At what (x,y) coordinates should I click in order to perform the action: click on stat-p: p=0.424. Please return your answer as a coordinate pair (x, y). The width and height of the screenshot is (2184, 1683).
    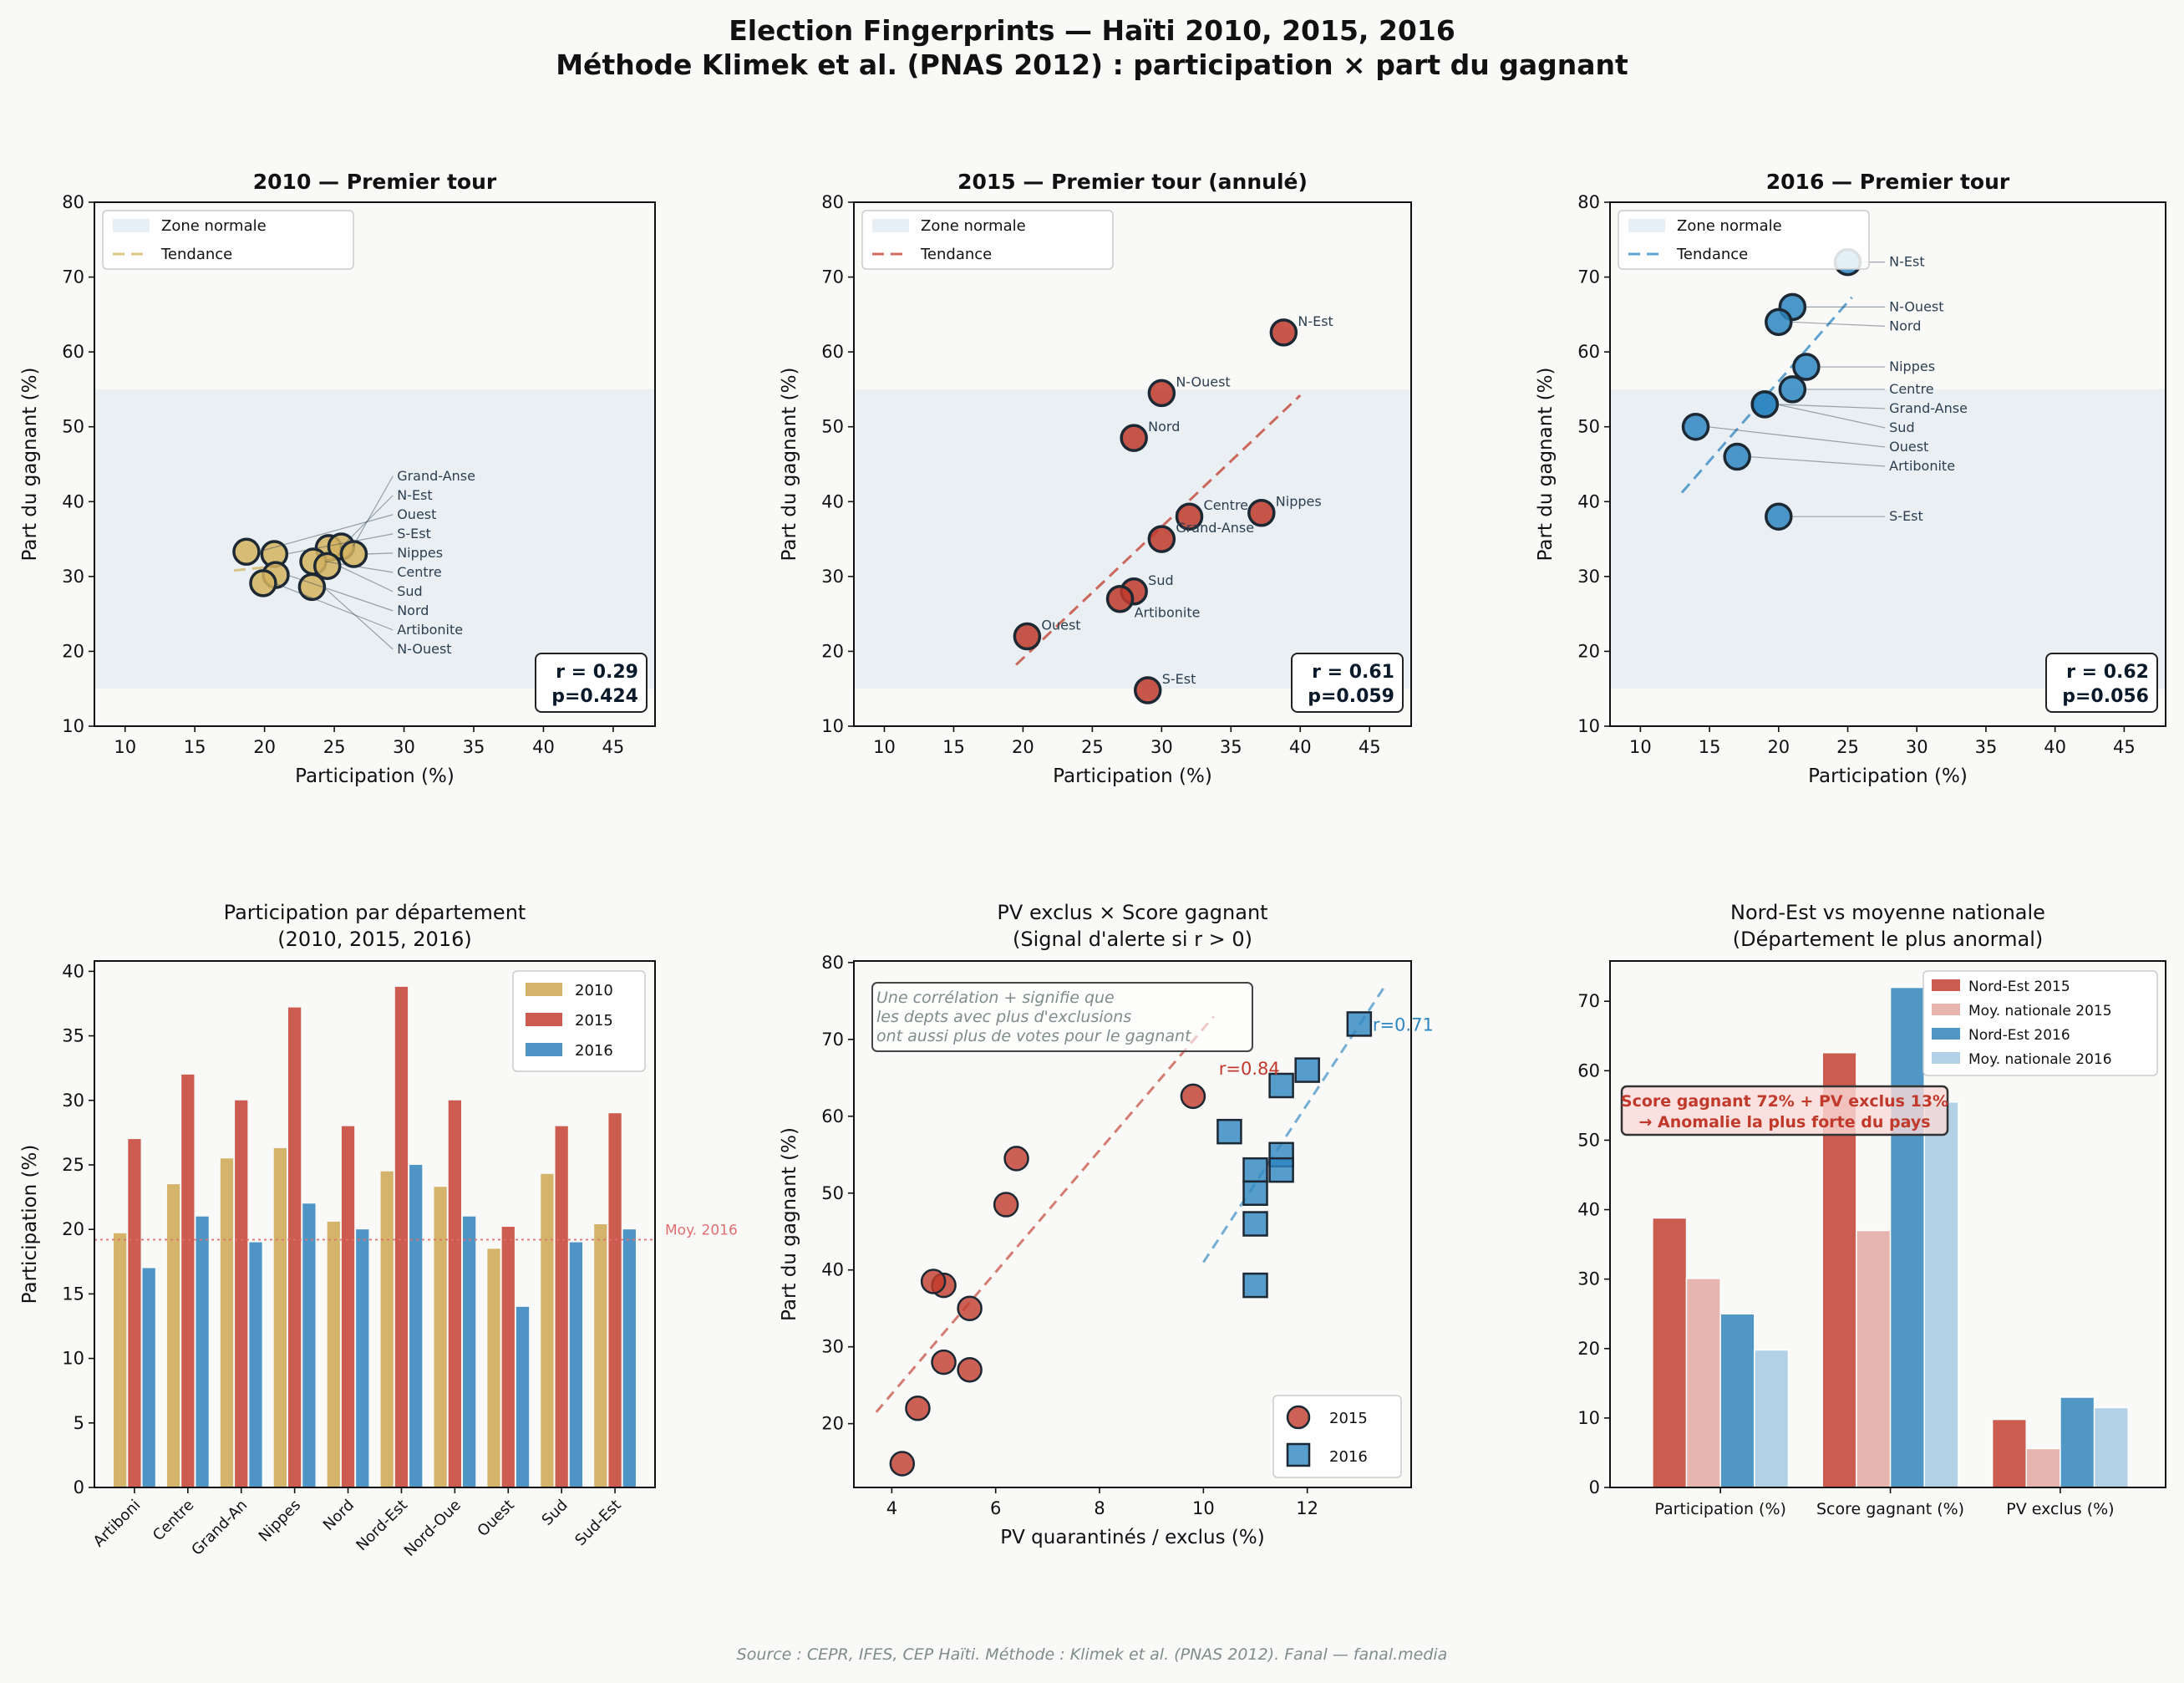
    Looking at the image, I should click on (594, 696).